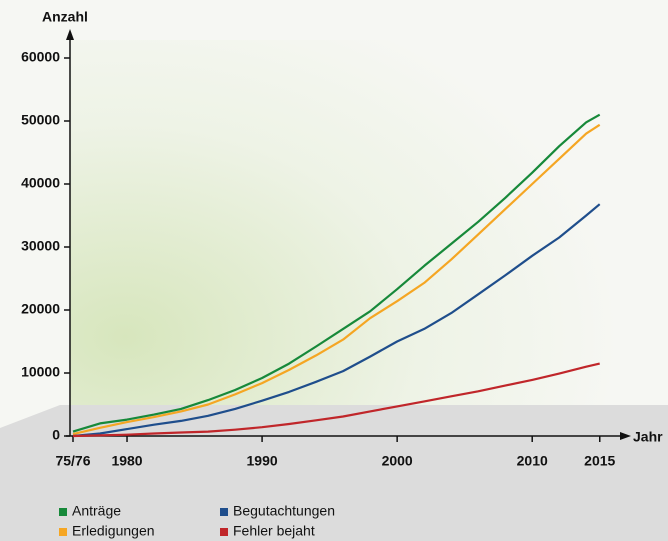 The image size is (668, 541). What do you see at coordinates (65, 17) in the screenshot?
I see `y-axis-label: Anzahl` at bounding box center [65, 17].